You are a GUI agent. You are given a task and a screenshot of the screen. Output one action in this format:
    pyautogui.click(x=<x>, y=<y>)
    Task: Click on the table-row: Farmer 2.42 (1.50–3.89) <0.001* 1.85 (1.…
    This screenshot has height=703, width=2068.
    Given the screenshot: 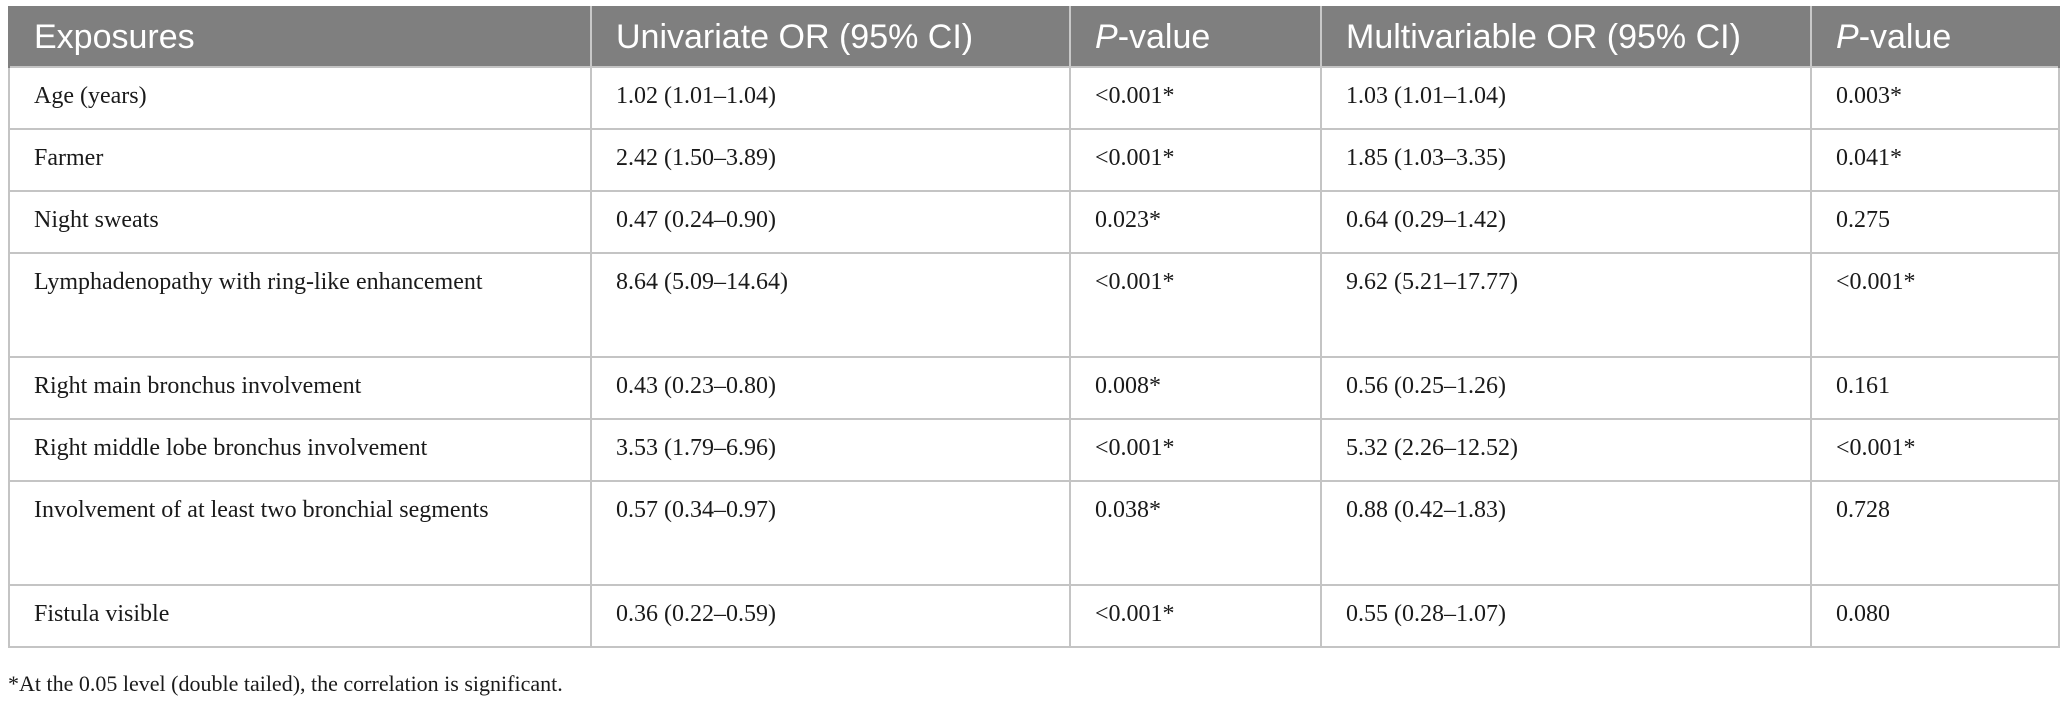 What is the action you would take?
    pyautogui.click(x=1034, y=160)
    